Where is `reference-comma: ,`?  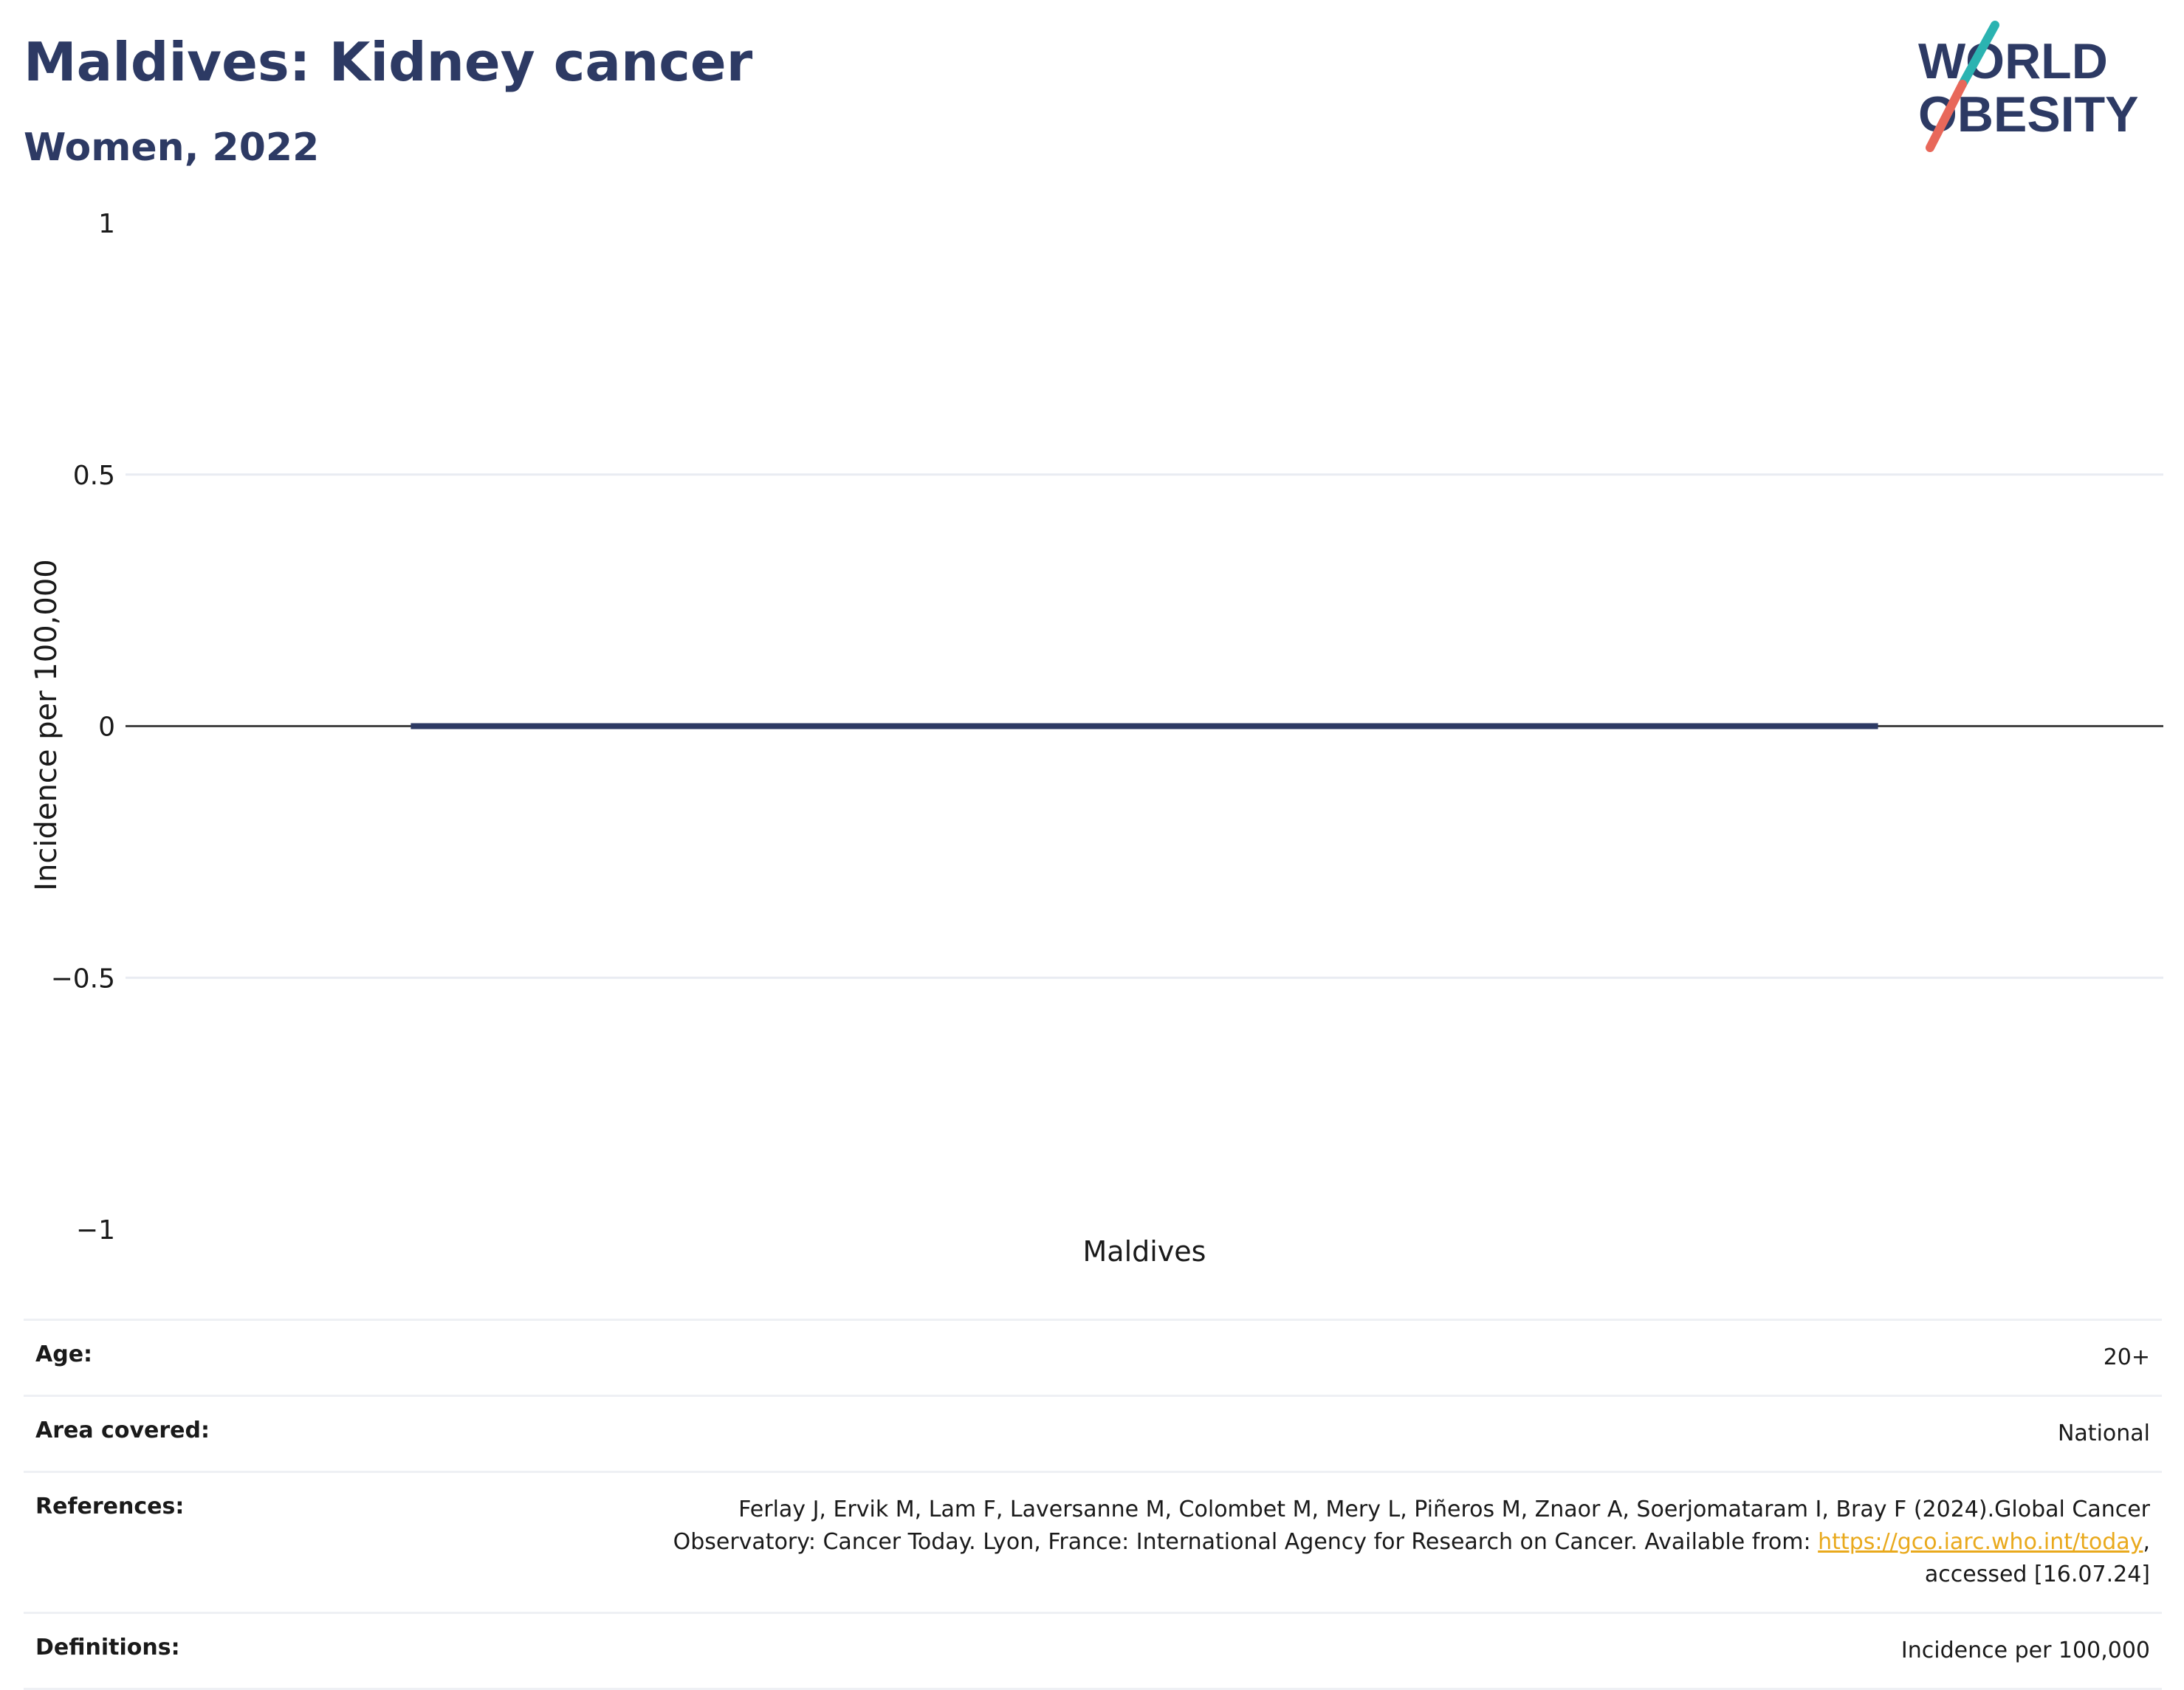
reference-comma: , is located at coordinates (2146, 1542).